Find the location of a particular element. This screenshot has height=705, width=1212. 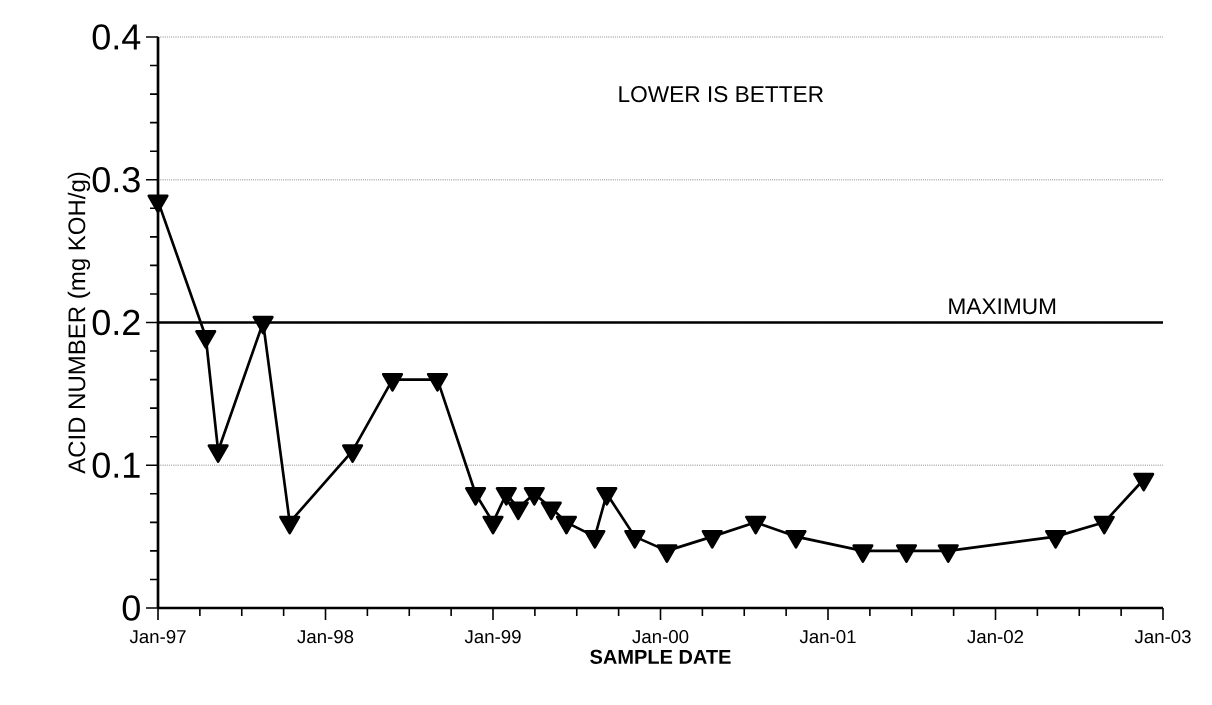

annotation: LOWER IS BETTER is located at coordinates (721, 94).